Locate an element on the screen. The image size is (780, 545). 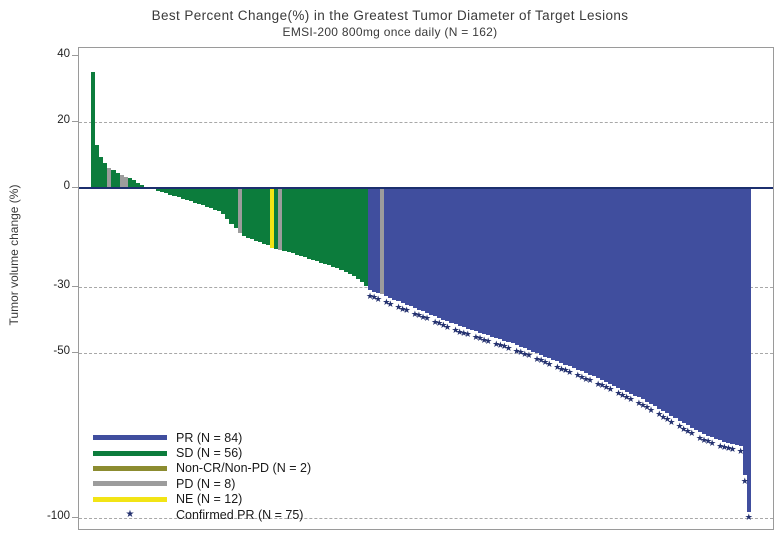
y-tick-label: -50 is located at coordinates (61, 351).